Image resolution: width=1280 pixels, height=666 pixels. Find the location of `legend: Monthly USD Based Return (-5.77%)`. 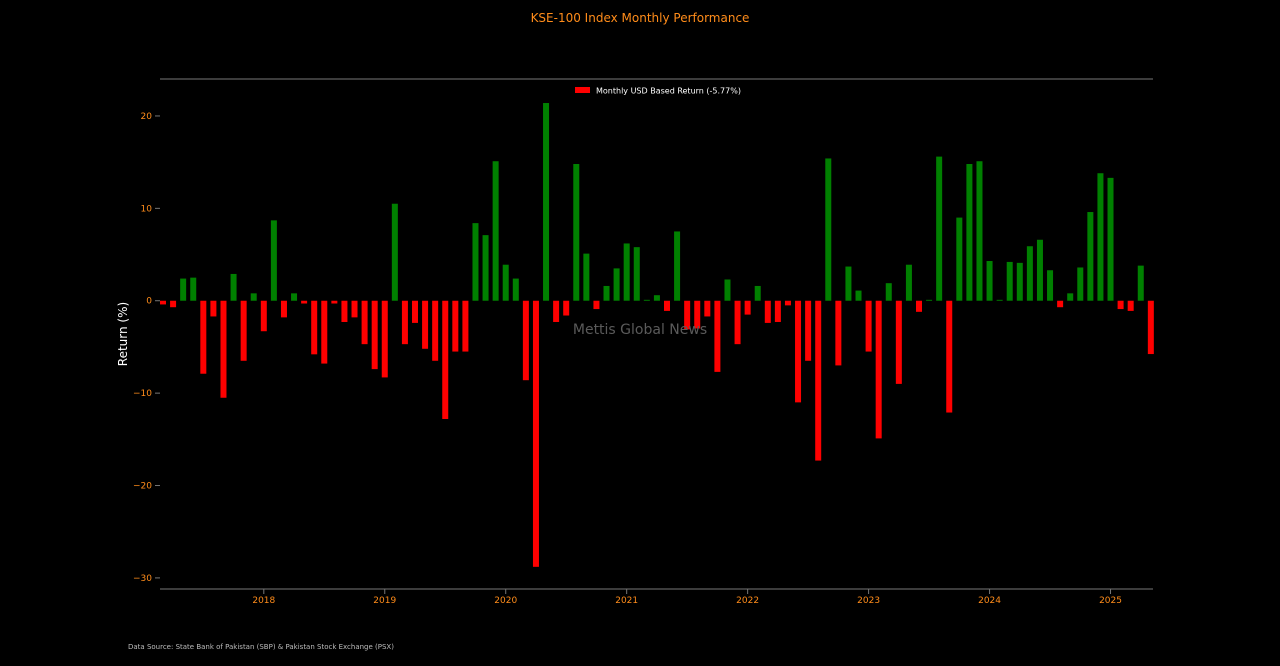

legend: Monthly USD Based Return (-5.77%) is located at coordinates (658, 91).